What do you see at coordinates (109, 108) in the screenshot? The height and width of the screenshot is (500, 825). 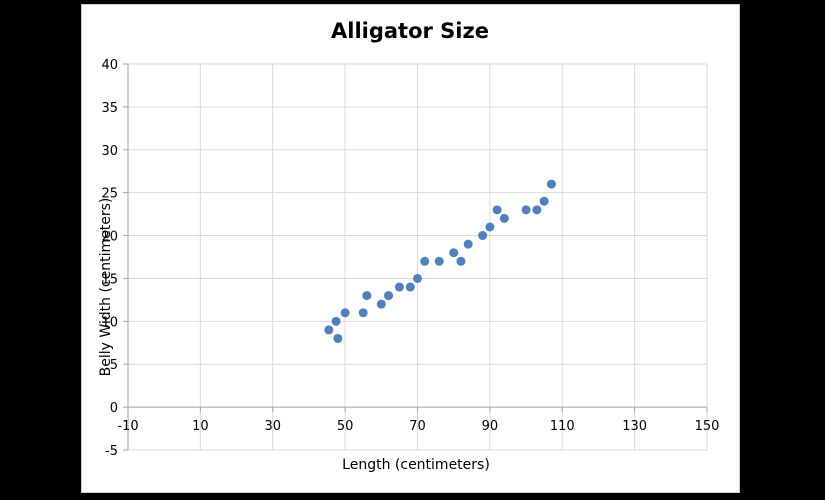 I see `y-tick-label: 35` at bounding box center [109, 108].